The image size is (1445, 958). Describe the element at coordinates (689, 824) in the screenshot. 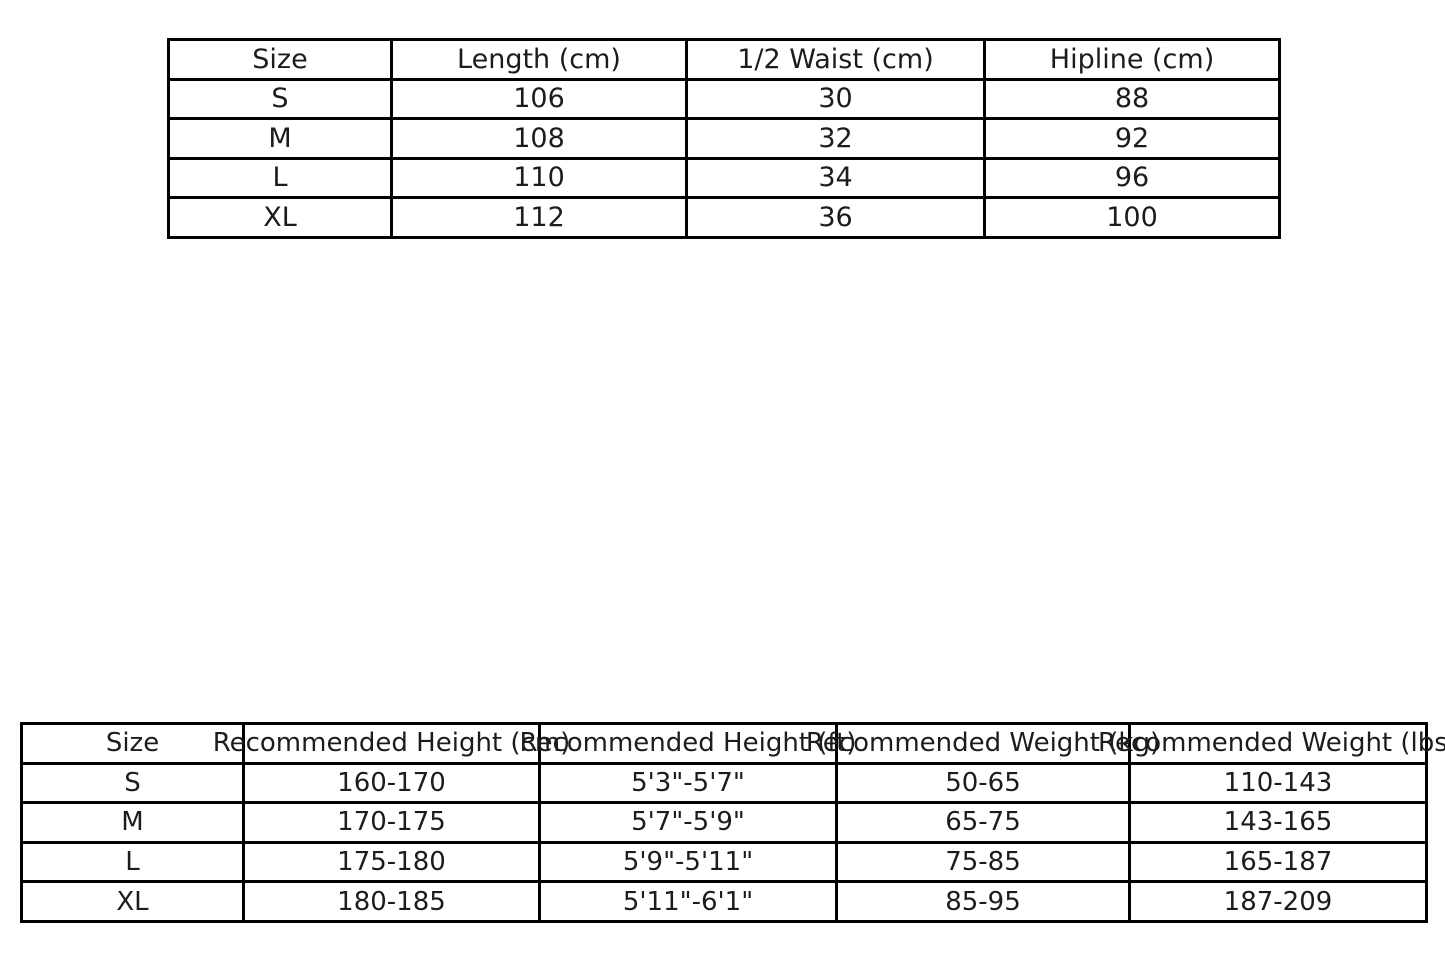

I see `table-cell: 5'7"-5'9"` at that location.